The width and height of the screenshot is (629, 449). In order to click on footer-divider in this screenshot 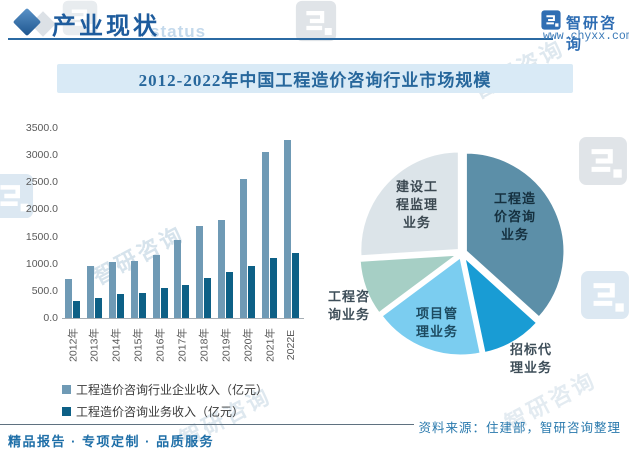, I will do `click(207, 424)`.